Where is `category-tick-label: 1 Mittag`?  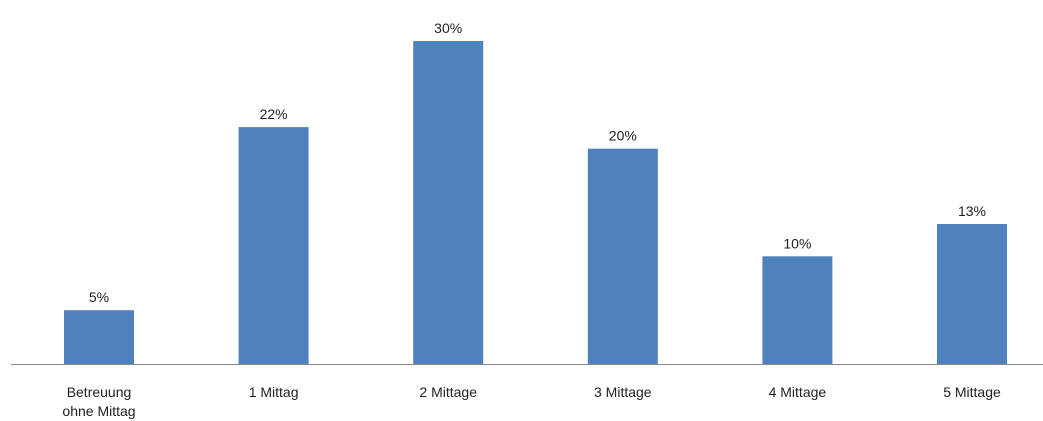
category-tick-label: 1 Mittag is located at coordinates (274, 392).